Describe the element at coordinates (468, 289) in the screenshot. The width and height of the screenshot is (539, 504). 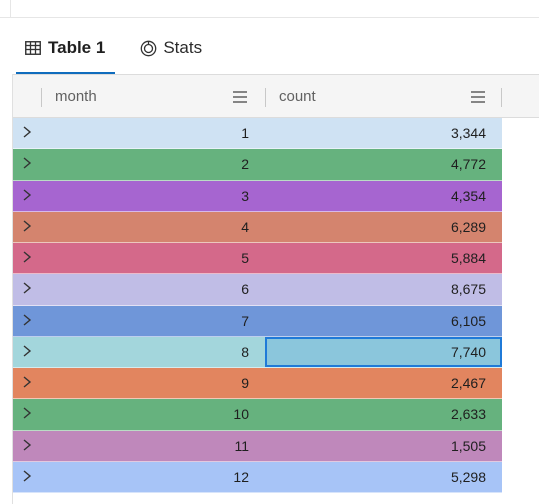
I see `cell-count: 8,675` at that location.